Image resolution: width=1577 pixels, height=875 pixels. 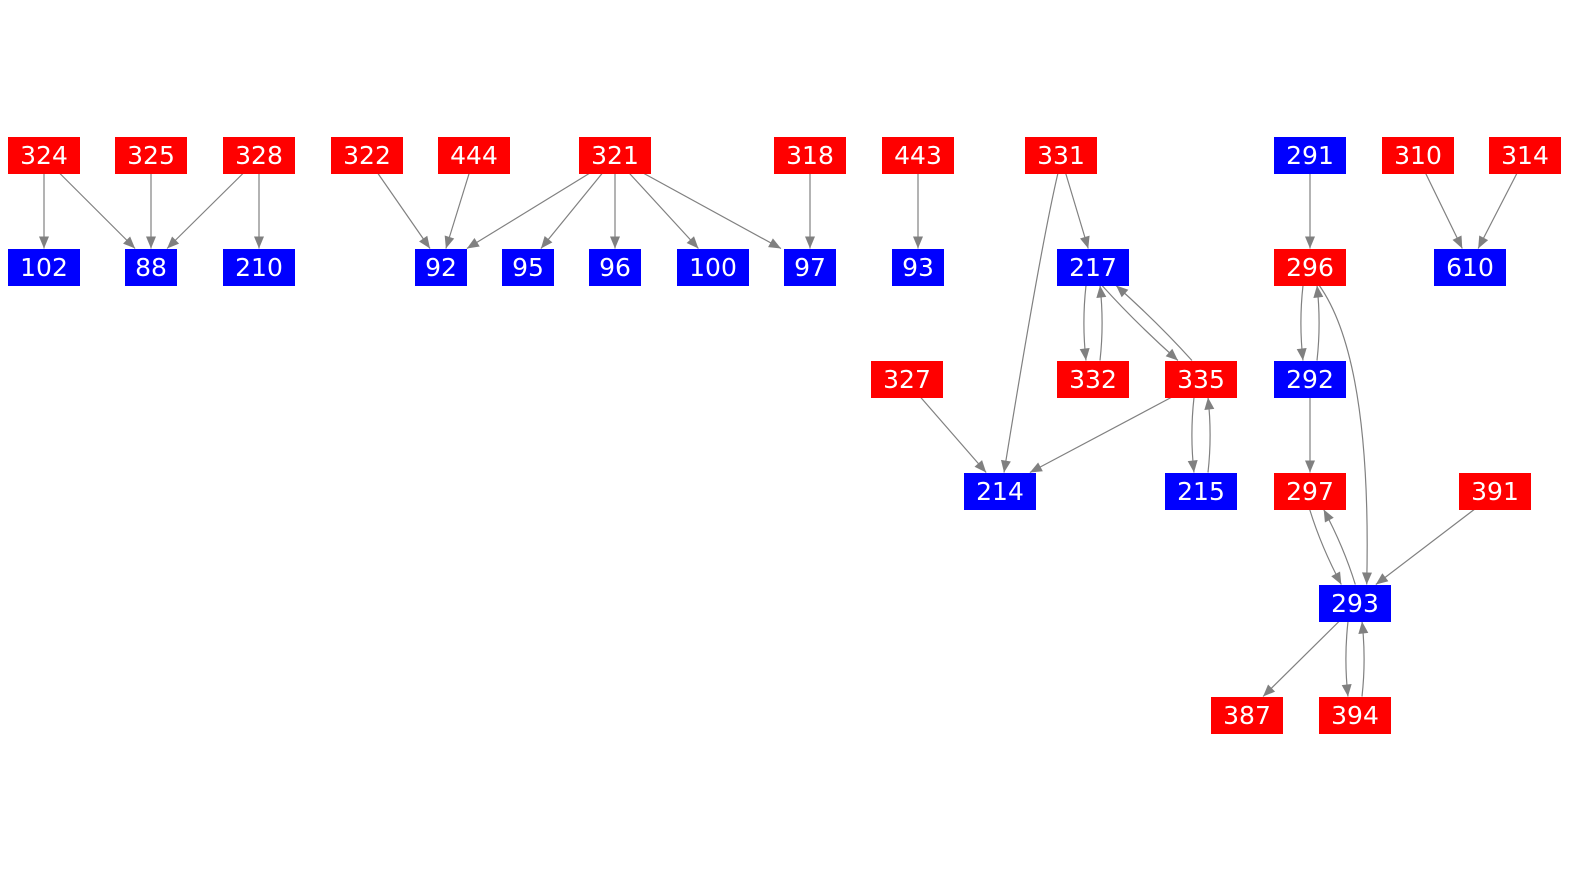 I want to click on node-293: 293, so click(x=1355, y=603).